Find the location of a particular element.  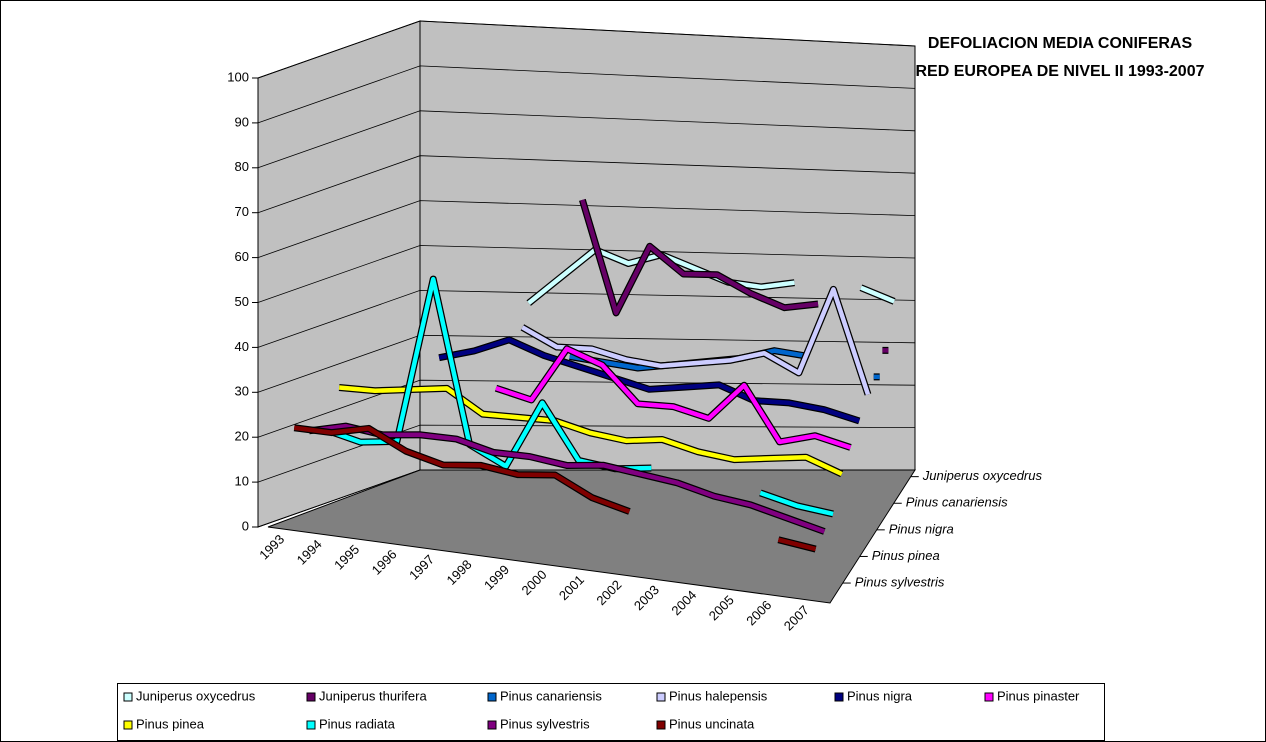

y-tick-label: 40 is located at coordinates (242, 346).